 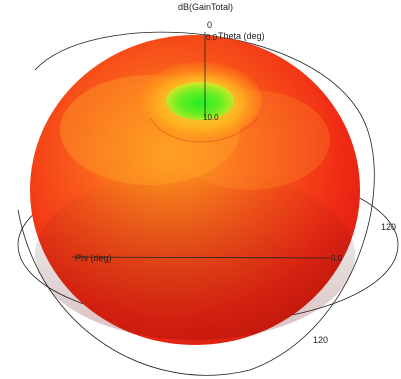 What do you see at coordinates (200, 101) in the screenshot?
I see `pattern-null-peak` at bounding box center [200, 101].